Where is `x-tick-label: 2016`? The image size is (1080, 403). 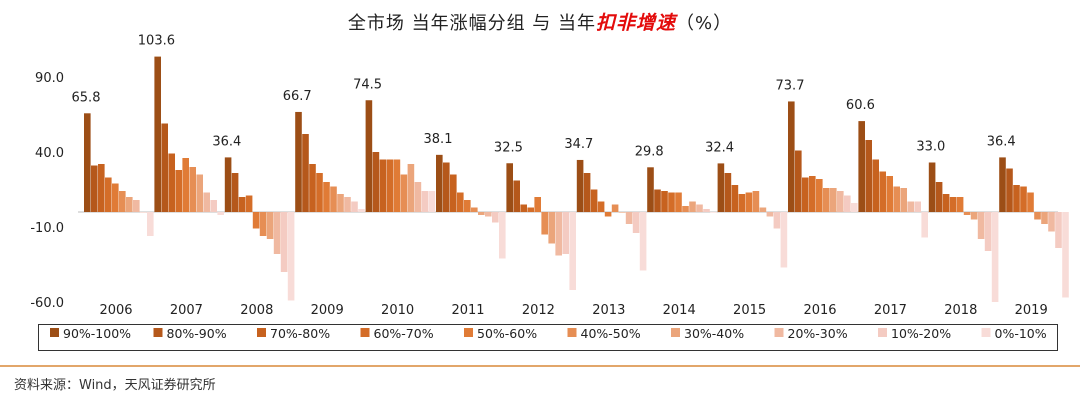
x-tick-label: 2016 is located at coordinates (819, 310).